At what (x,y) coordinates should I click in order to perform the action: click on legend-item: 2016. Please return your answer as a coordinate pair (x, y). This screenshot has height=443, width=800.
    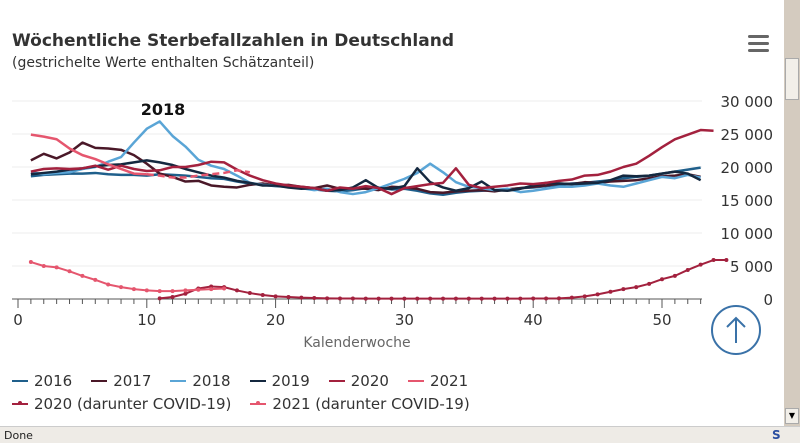
    Looking at the image, I should click on (42, 381).